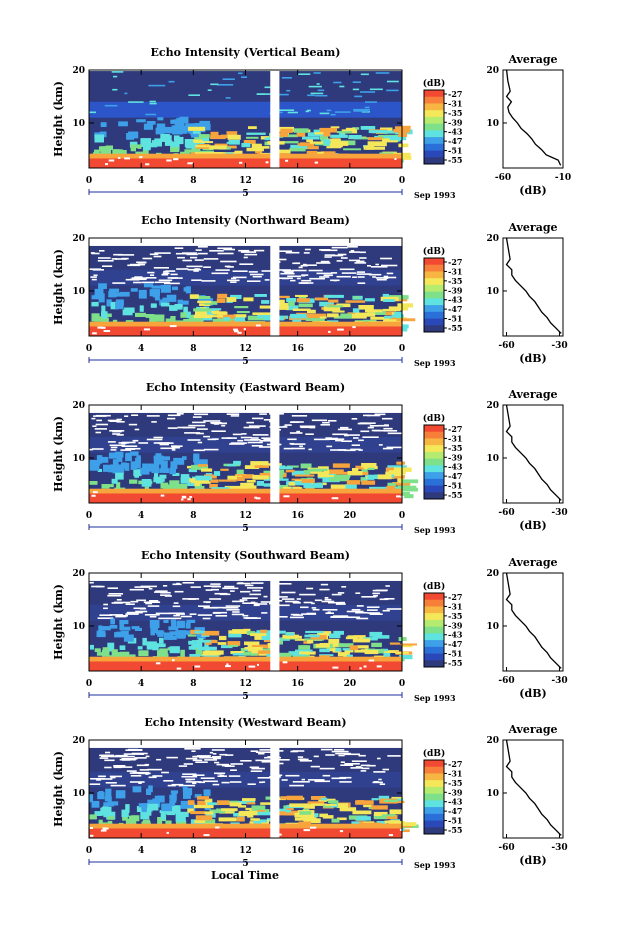 The width and height of the screenshot is (618, 929). Describe the element at coordinates (245, 52) in the screenshot. I see `panel-title: Echo Intensity (Vertical Beam)` at that location.